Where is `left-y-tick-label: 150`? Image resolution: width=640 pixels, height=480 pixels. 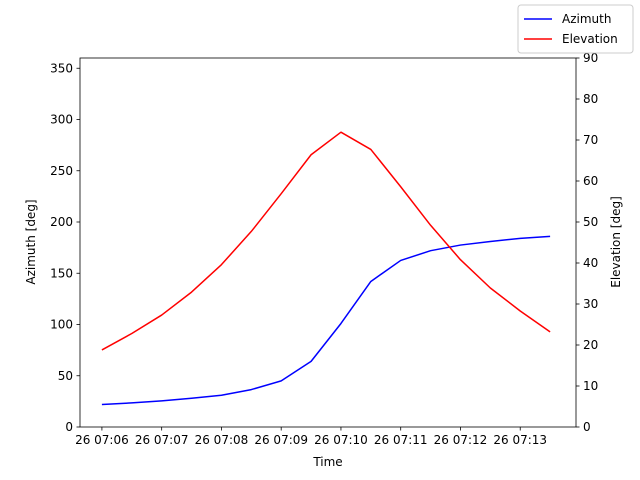
left-y-tick-label: 150 is located at coordinates (61, 273).